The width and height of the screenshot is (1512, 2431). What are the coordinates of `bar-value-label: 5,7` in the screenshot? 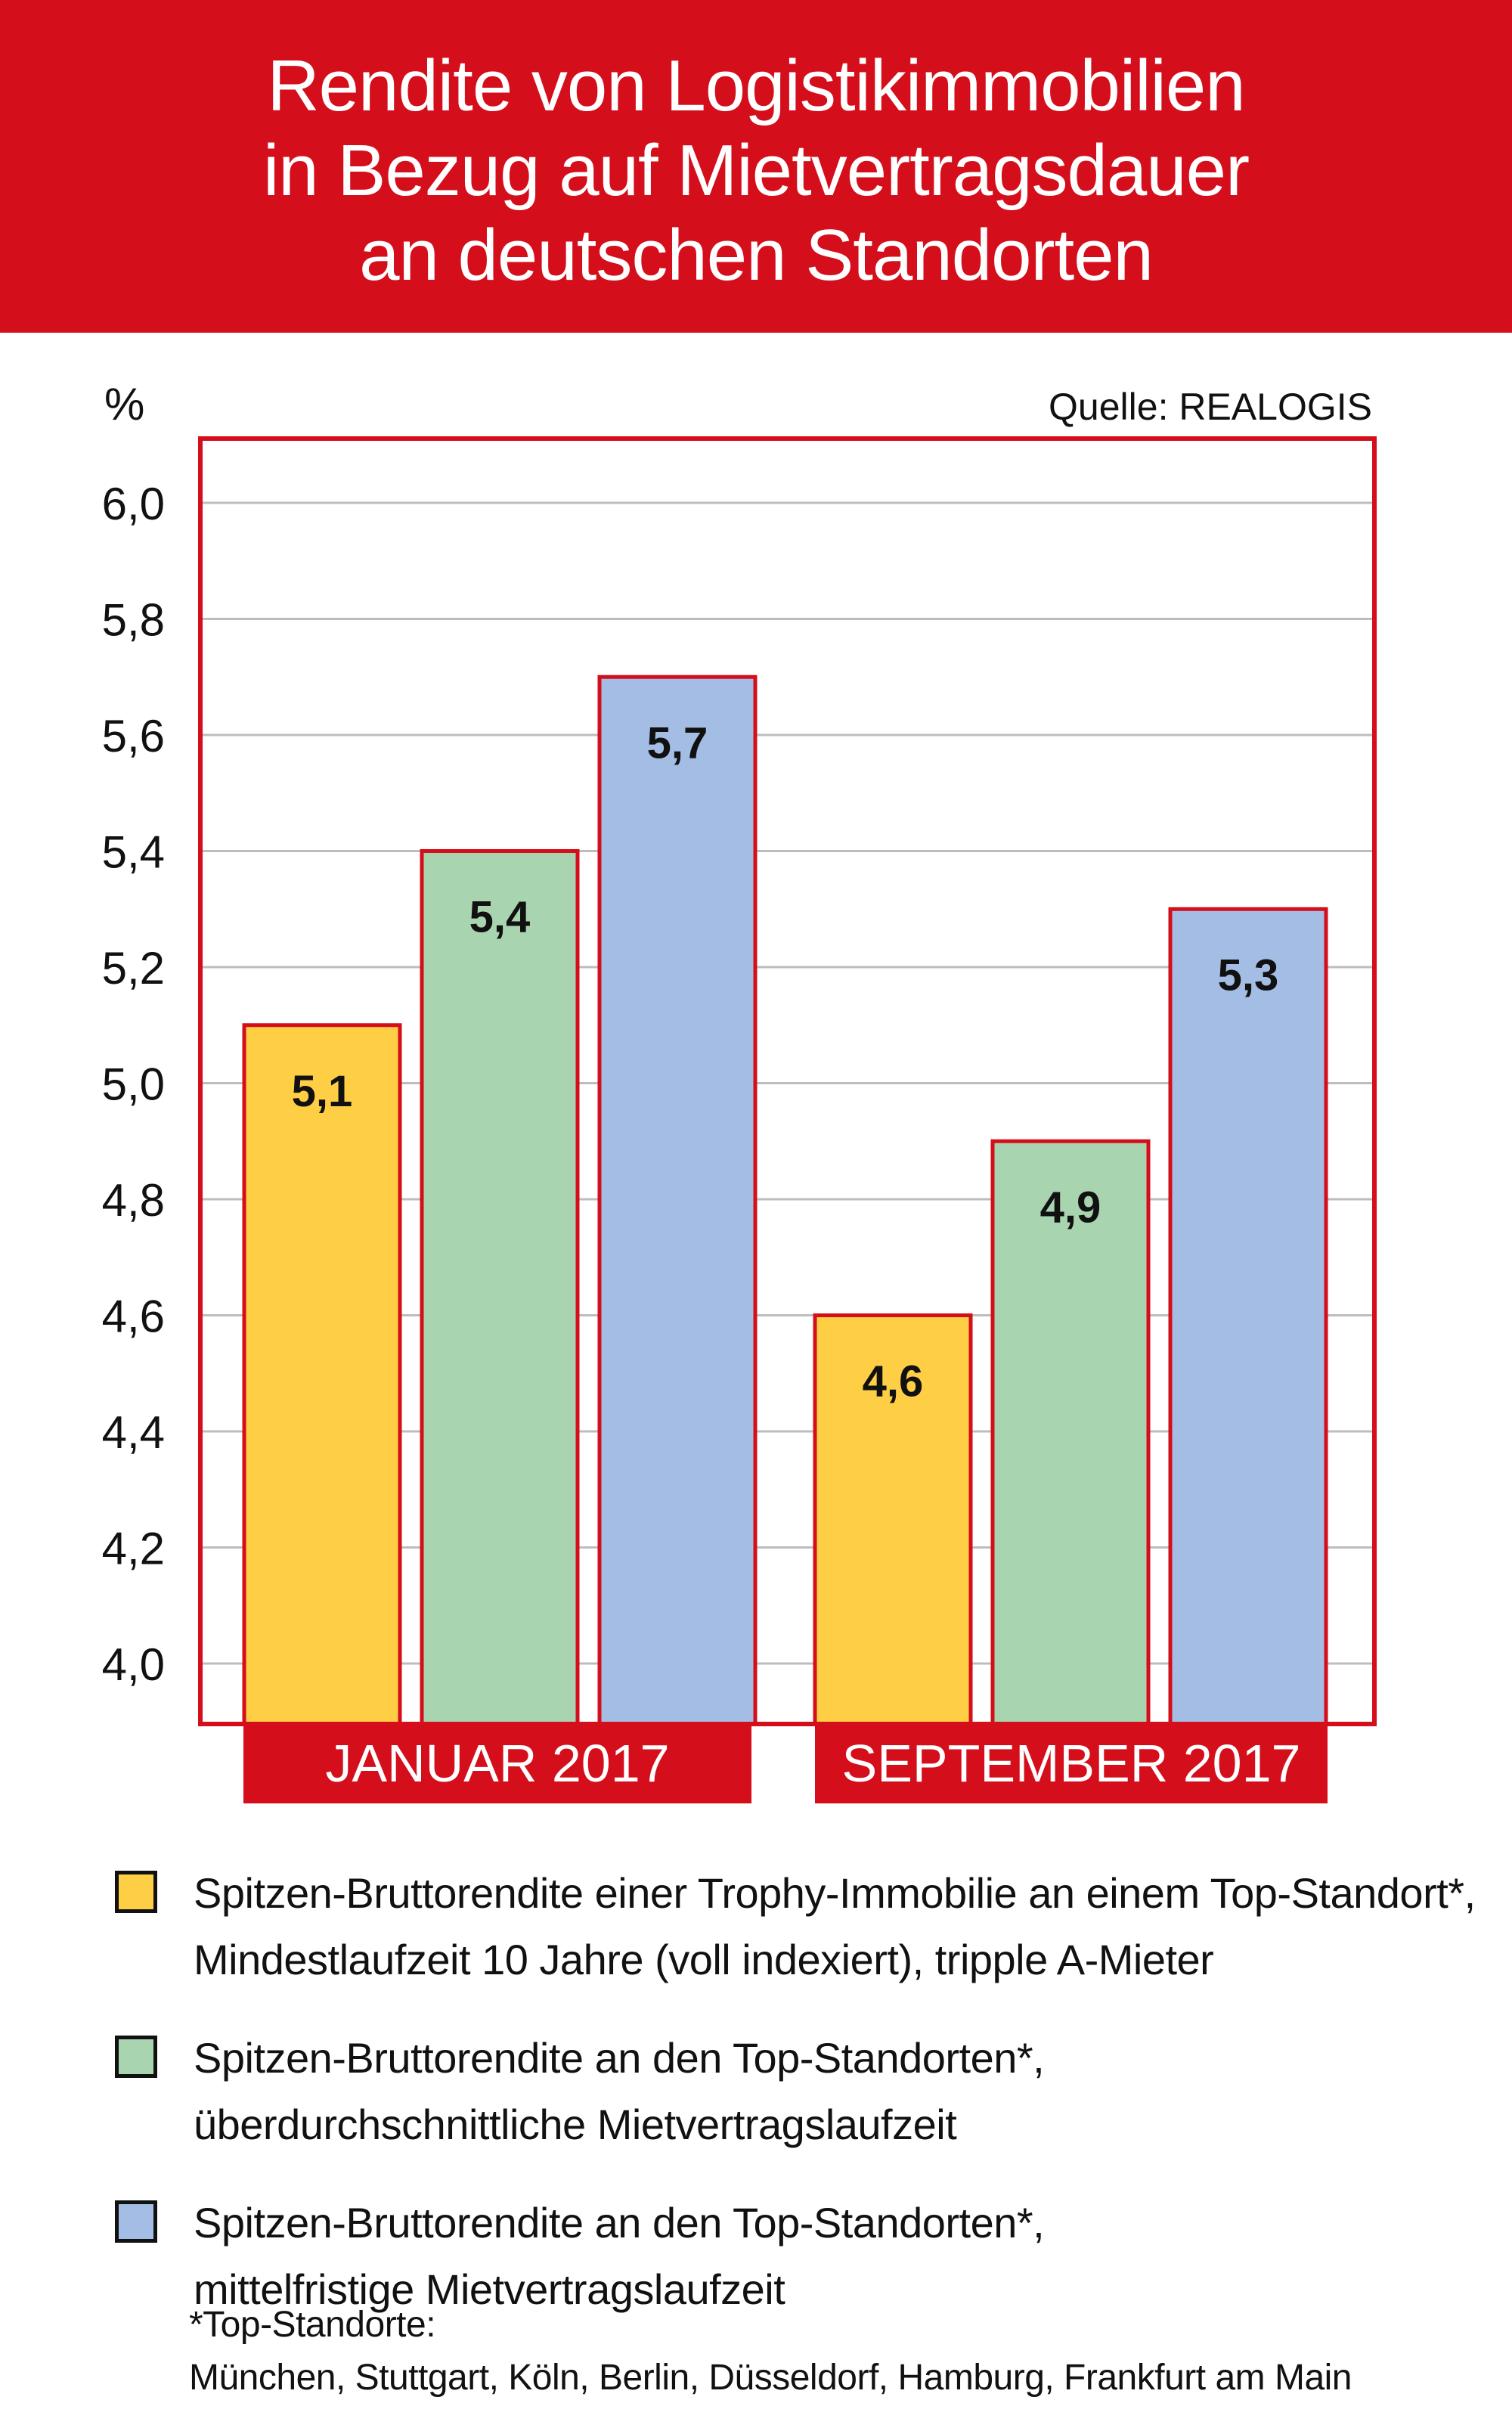 It's located at (677, 742).